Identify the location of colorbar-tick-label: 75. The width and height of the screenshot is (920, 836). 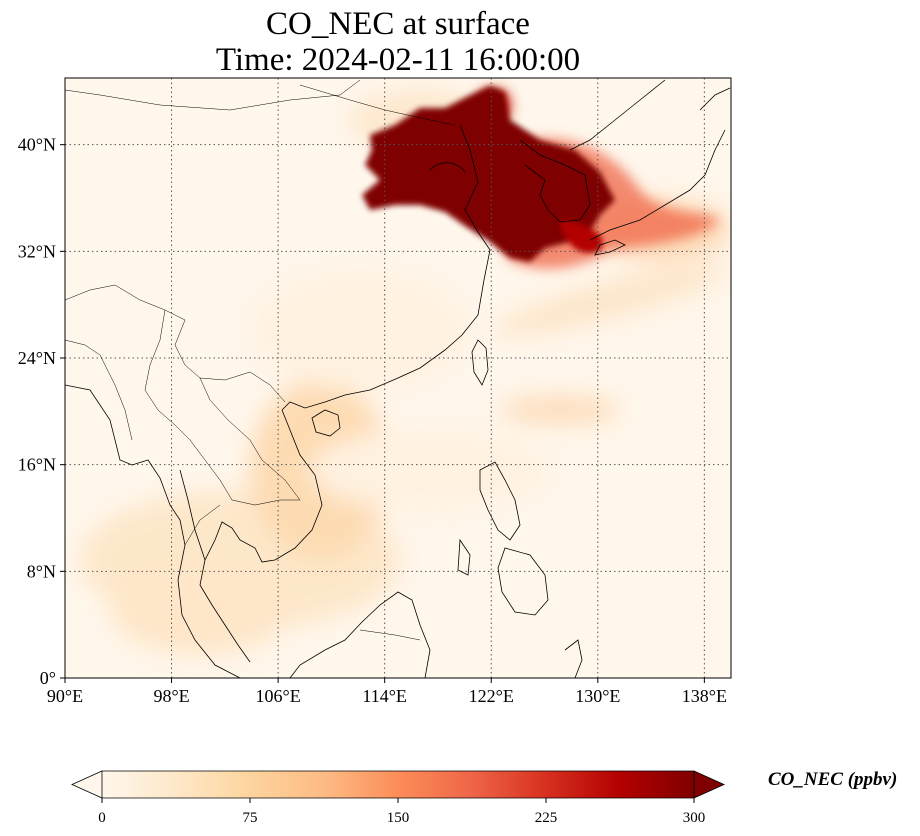
(250, 818).